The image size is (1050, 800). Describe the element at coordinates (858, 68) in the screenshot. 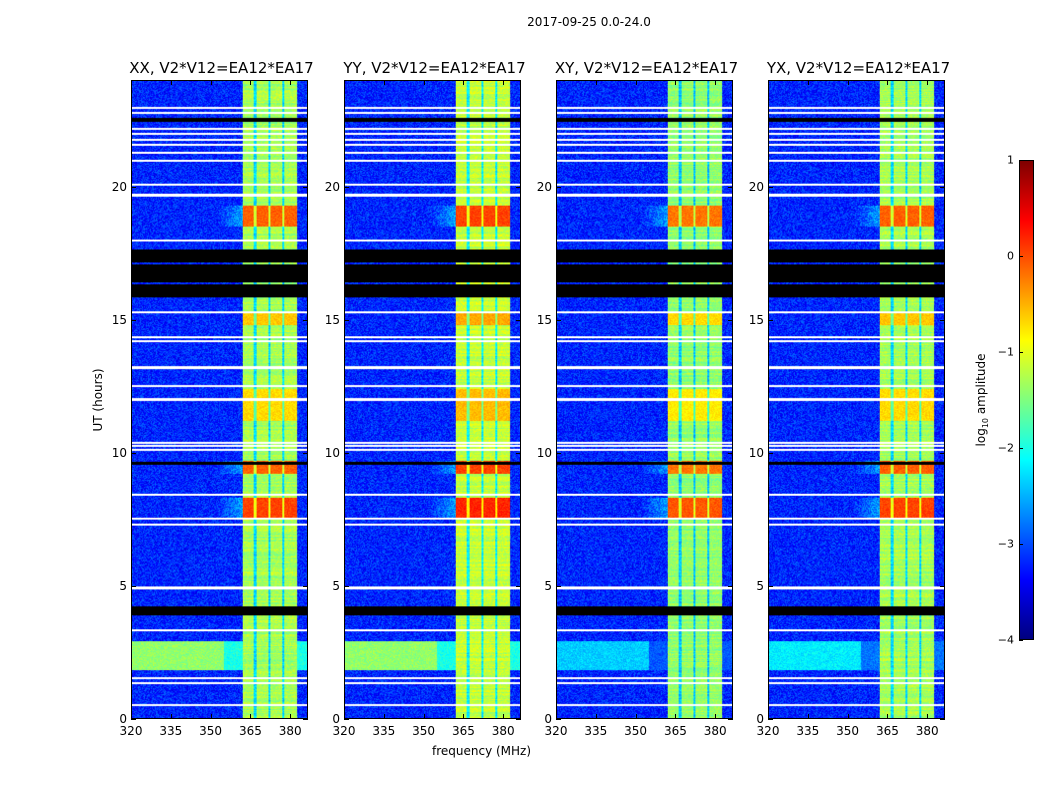

I see `panel-title-yx: YX, V2*V12=EA12*EA17` at that location.